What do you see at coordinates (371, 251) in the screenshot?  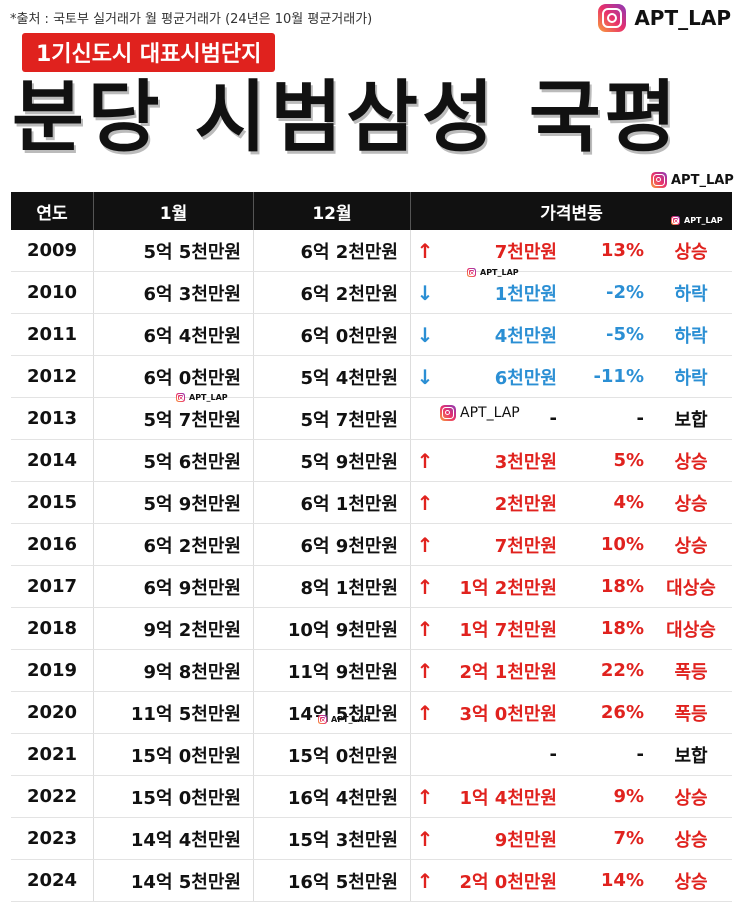 I see `table-row: 2009 5억 5천만원 6억 2천만원 ↑ 7천만원 13% 상승` at bounding box center [371, 251].